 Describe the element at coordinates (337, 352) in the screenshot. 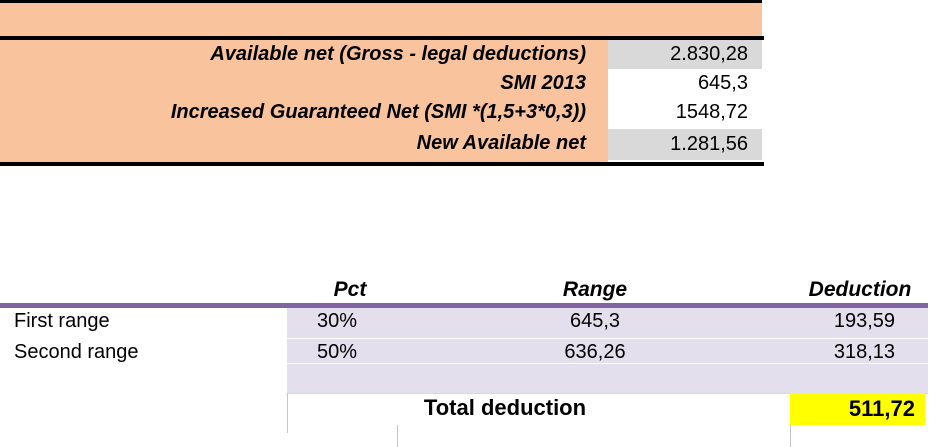

I see `second-range-pct: 50%` at that location.